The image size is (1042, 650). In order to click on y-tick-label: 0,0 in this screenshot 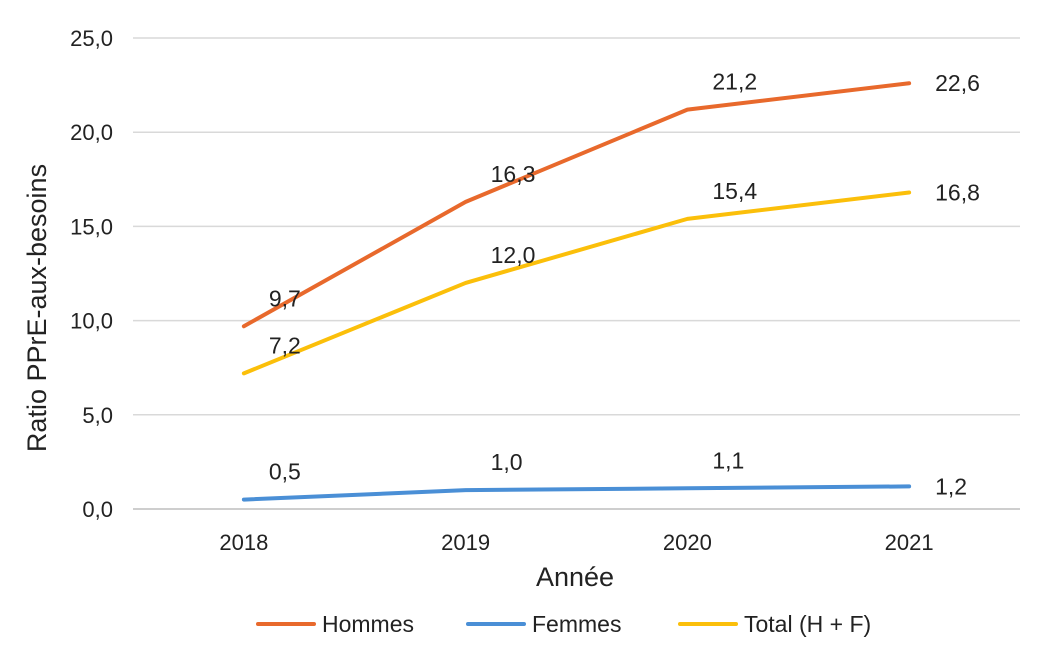, I will do `click(97, 509)`.